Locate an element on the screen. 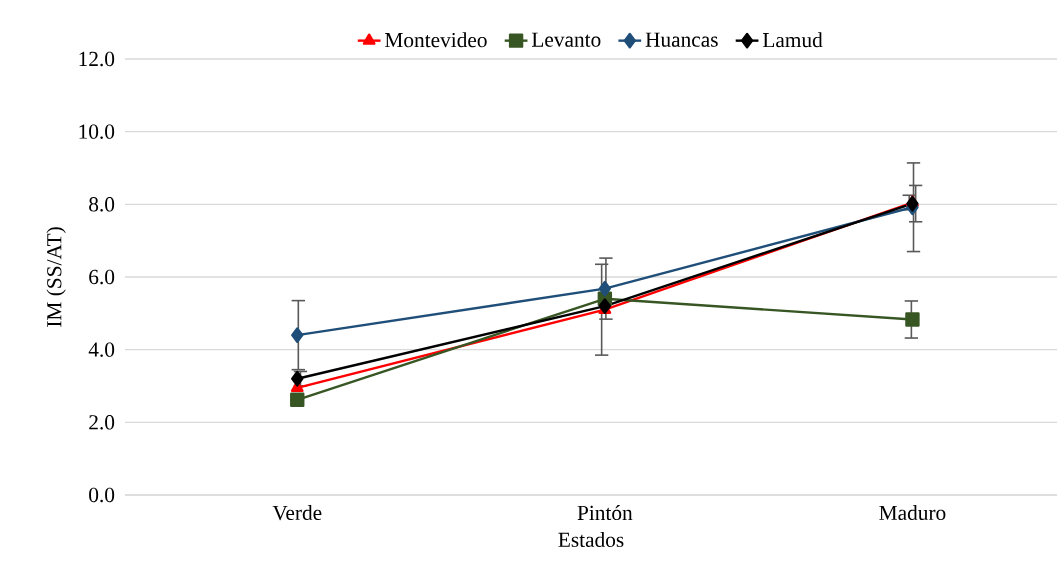 This screenshot has width=1057, height=572. y-tick-label: 8.0 is located at coordinates (102, 204).